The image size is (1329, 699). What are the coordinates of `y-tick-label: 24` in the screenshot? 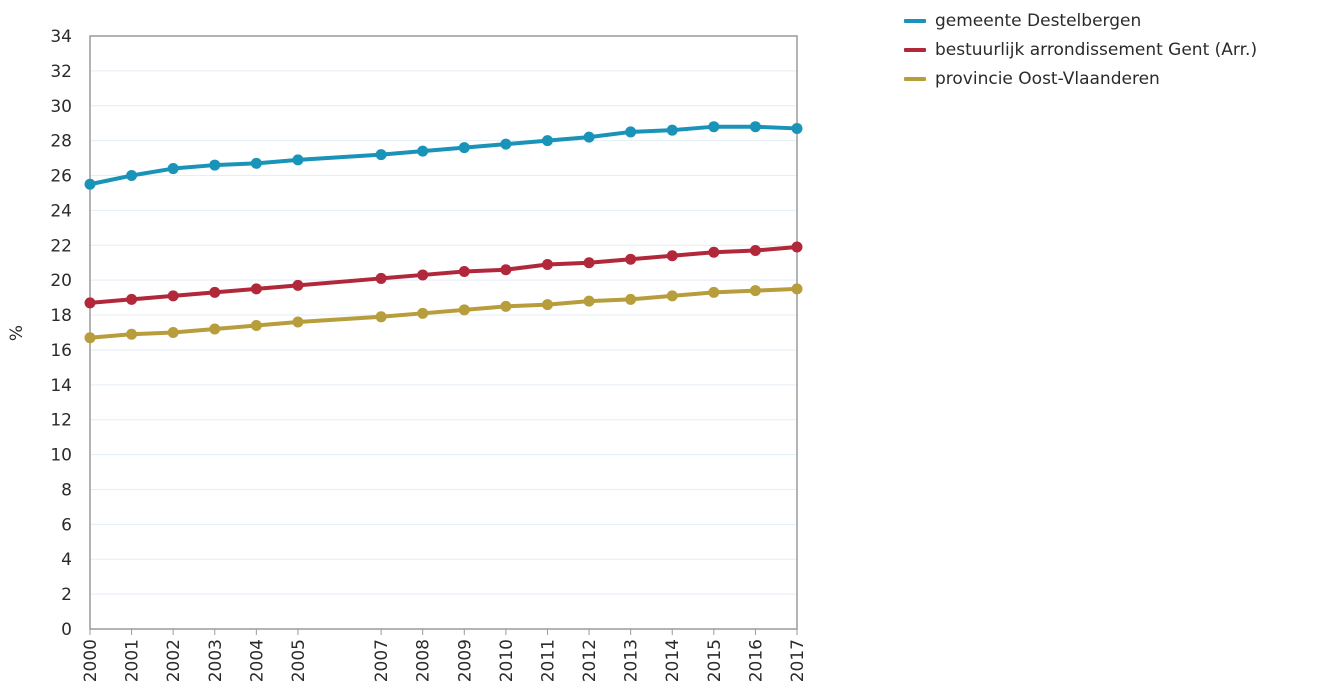 It's located at (61, 211).